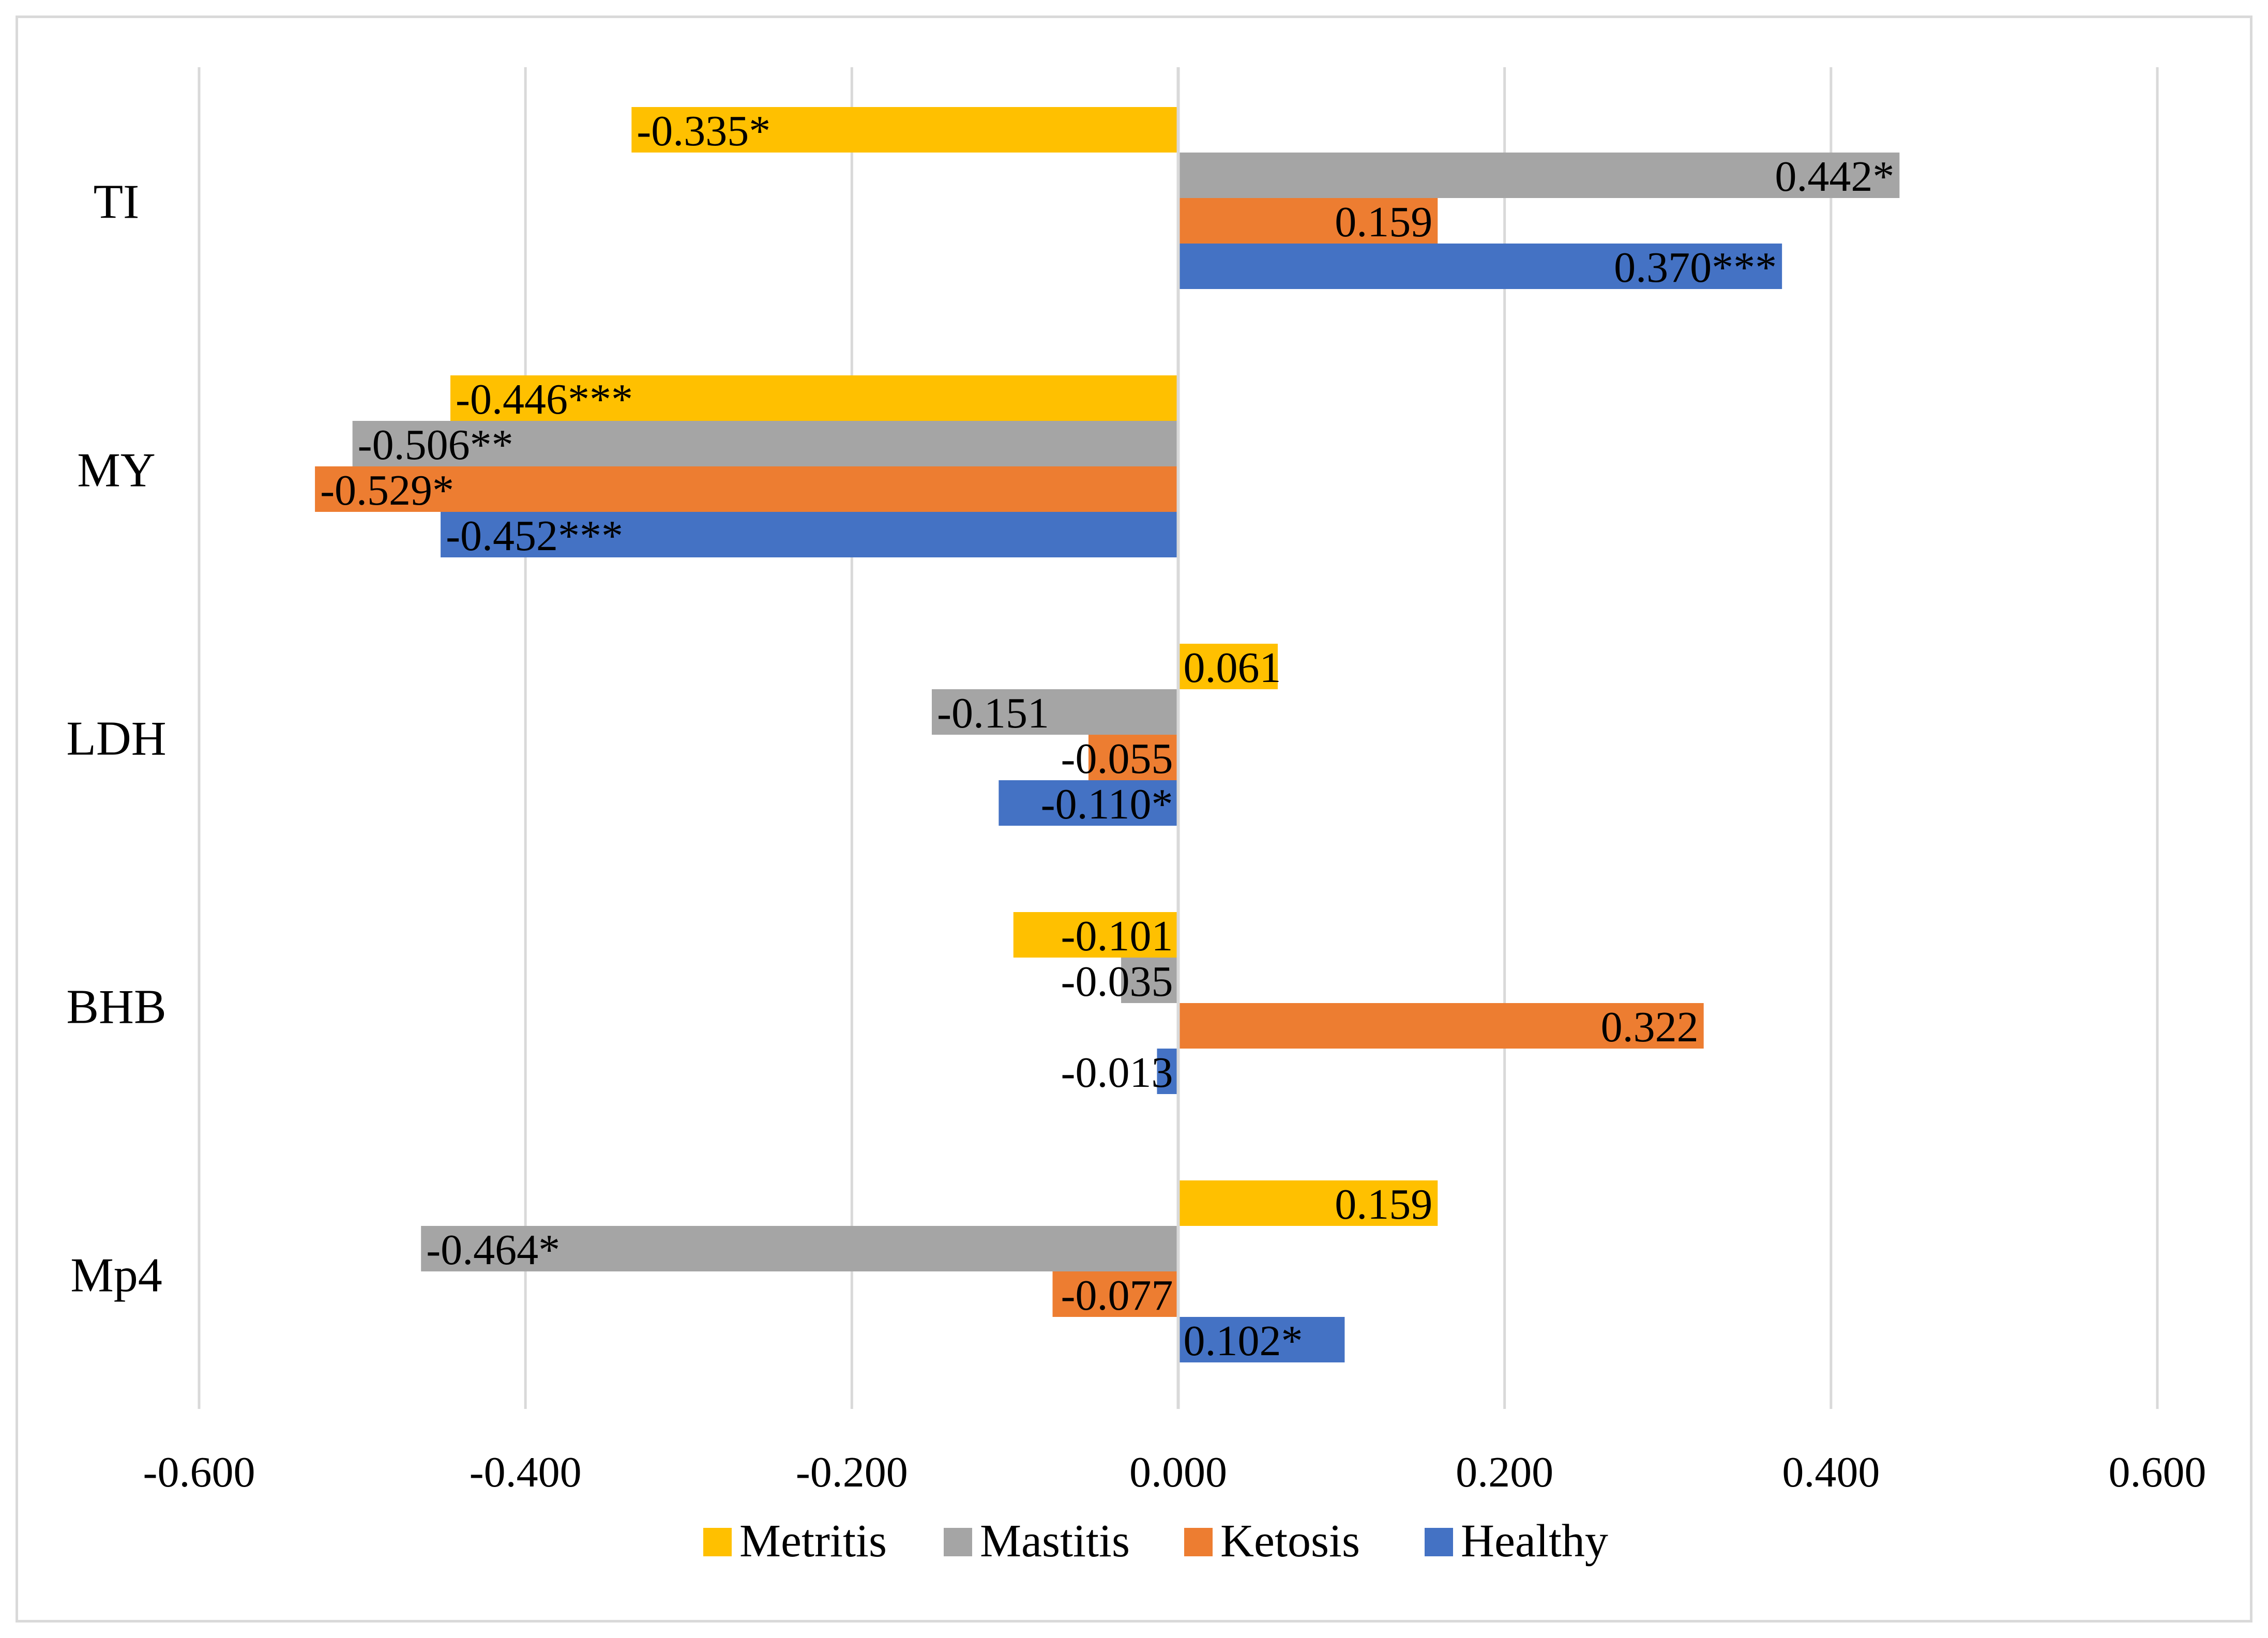 Image resolution: width=2268 pixels, height=1638 pixels. I want to click on legend-label-metritis: Metritis, so click(813, 1541).